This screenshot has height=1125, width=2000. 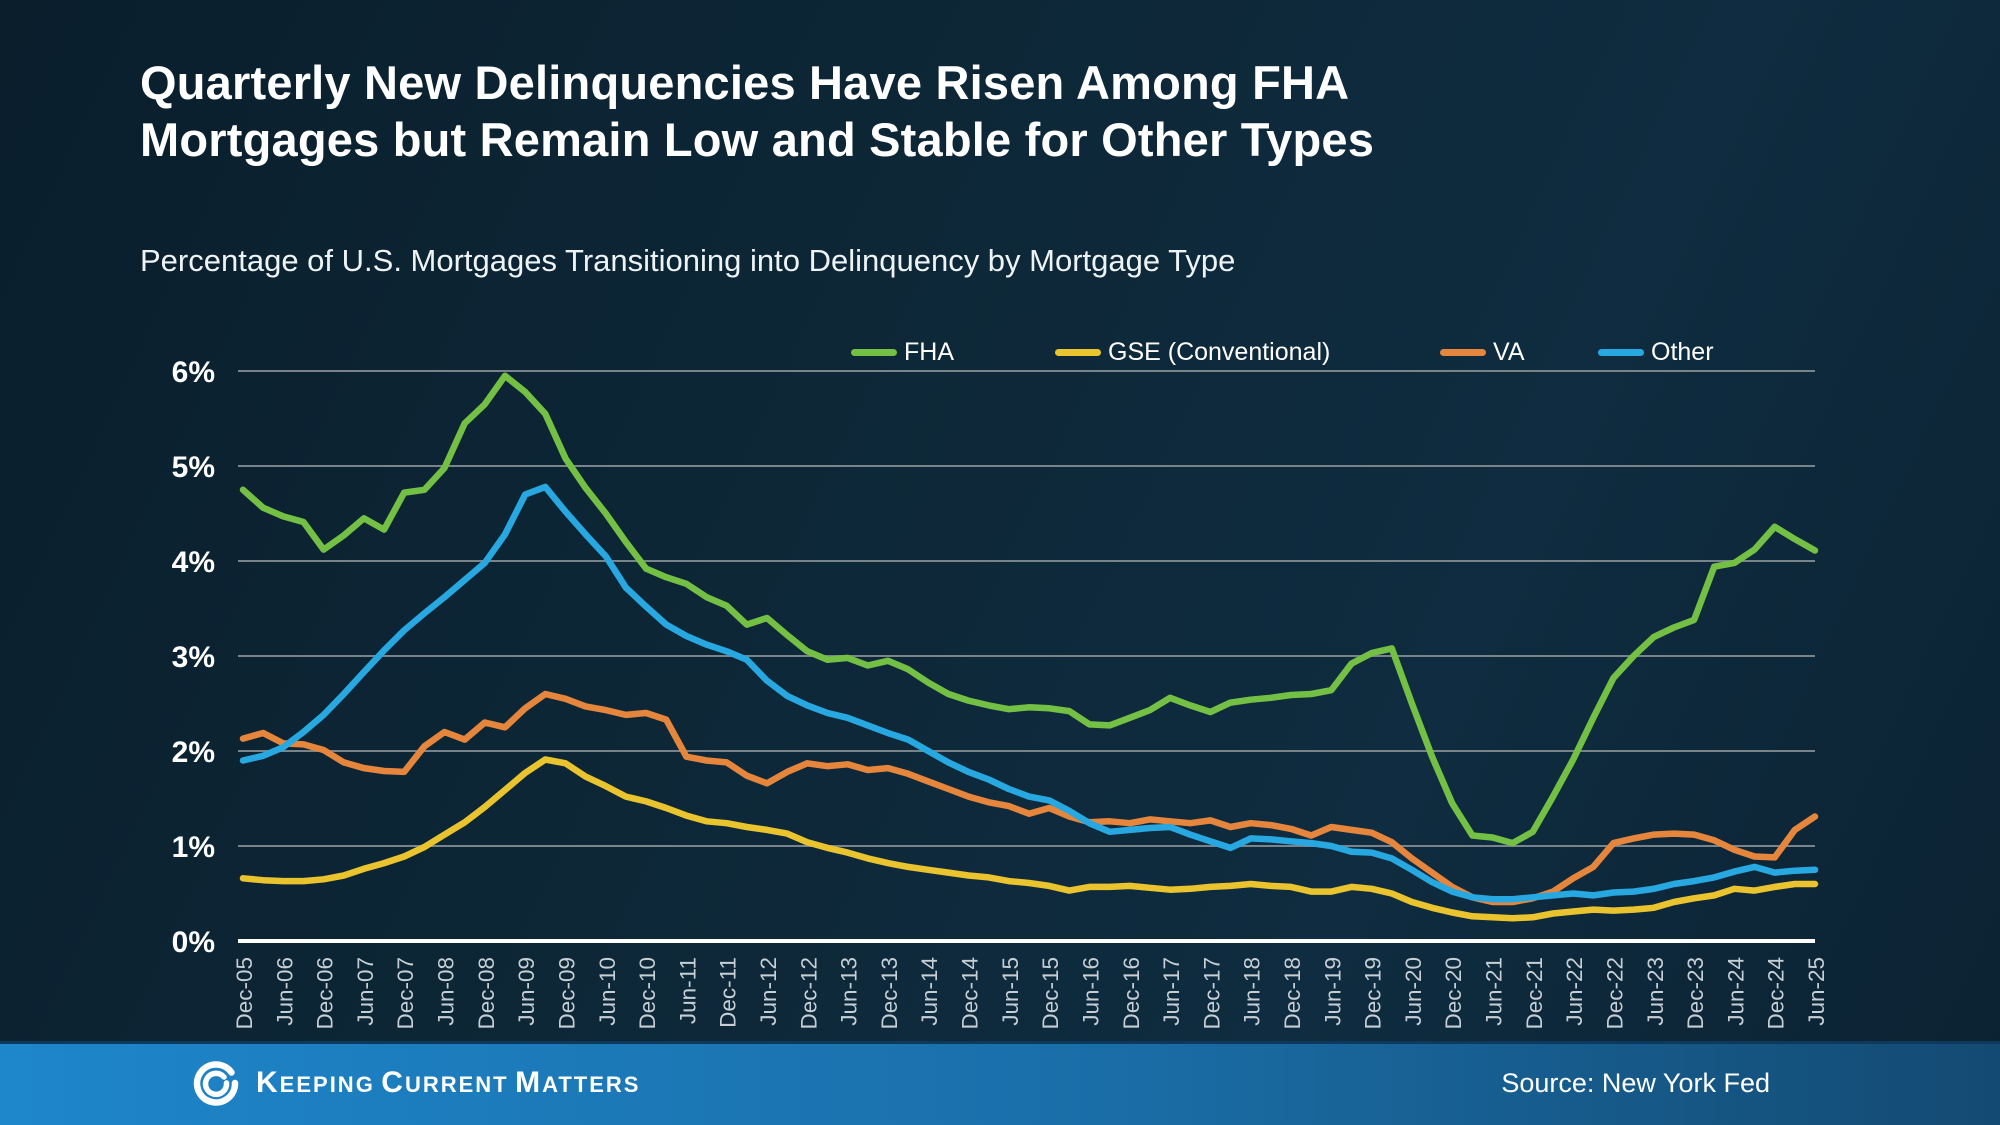 I want to click on svg-text: Jun-13, so click(x=849, y=991).